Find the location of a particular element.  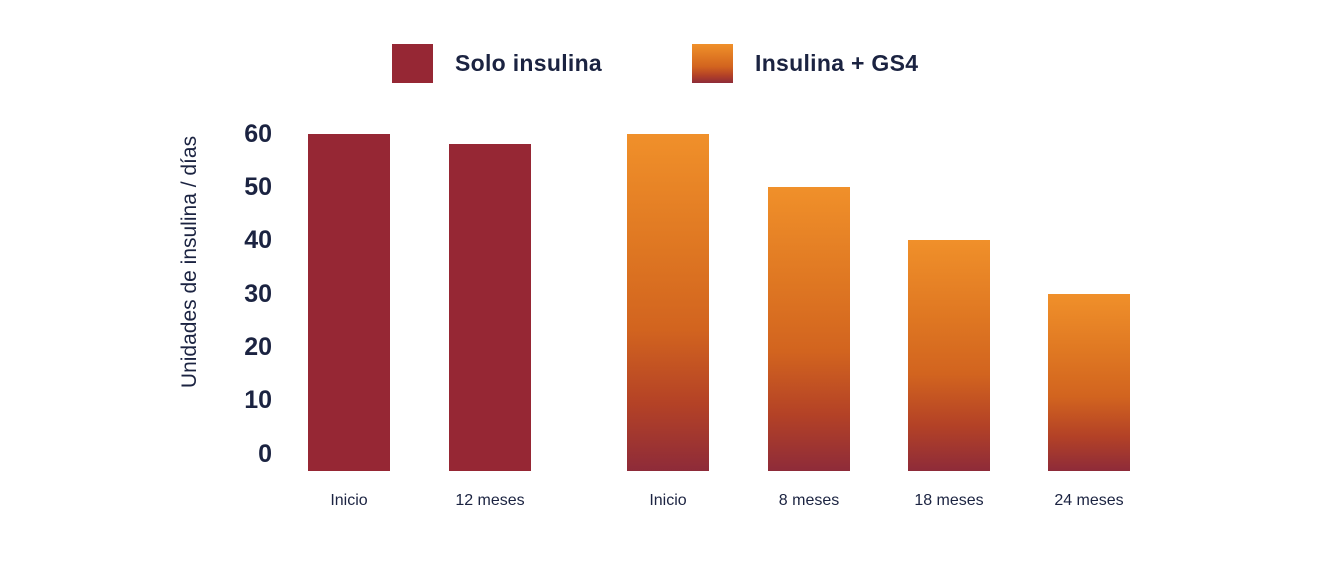

x-axis-label-insulina-gs4-24-meses: 24 meses is located at coordinates (1089, 500).